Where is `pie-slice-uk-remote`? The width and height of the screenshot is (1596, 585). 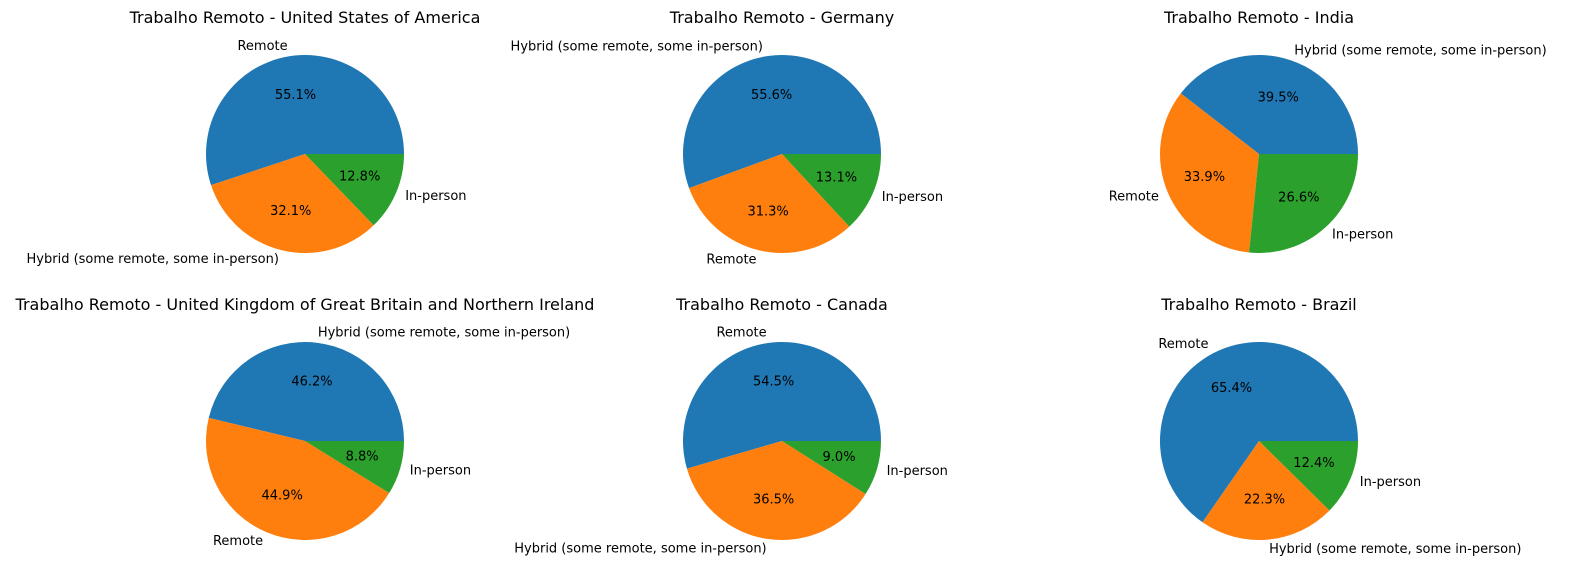
pie-slice-uk-remote is located at coordinates (298, 479).